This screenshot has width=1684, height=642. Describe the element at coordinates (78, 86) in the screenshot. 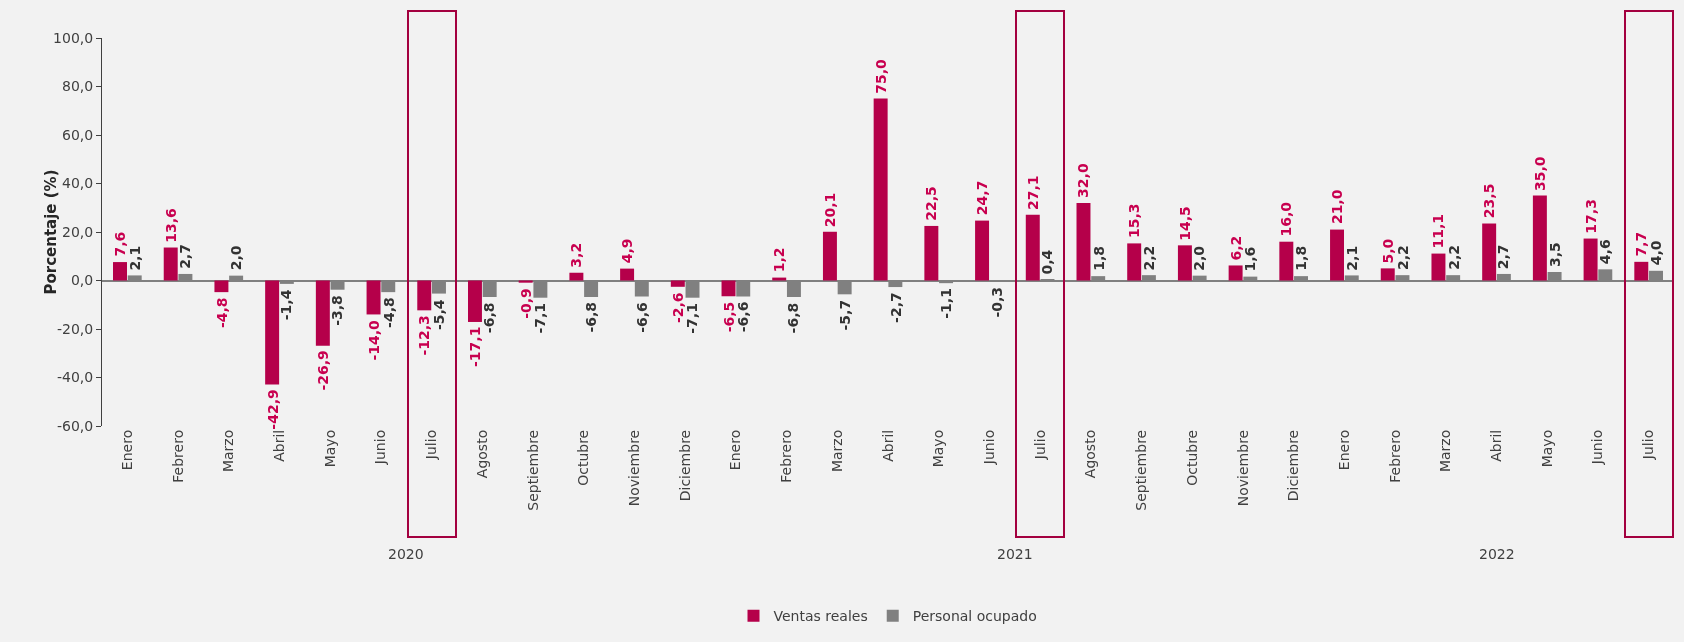

I see `y-tick-label: 80,0` at that location.